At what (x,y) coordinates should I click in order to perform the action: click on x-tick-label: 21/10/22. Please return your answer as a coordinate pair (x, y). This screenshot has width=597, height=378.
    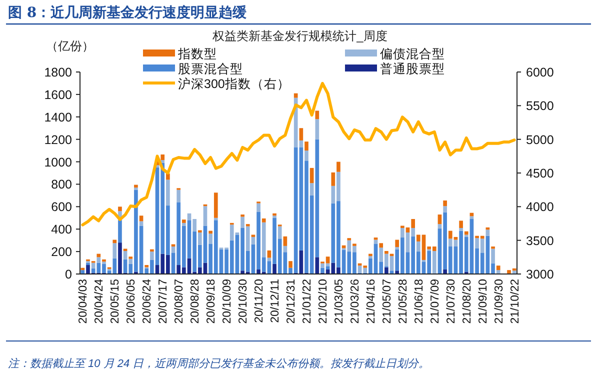
    Looking at the image, I should click on (515, 301).